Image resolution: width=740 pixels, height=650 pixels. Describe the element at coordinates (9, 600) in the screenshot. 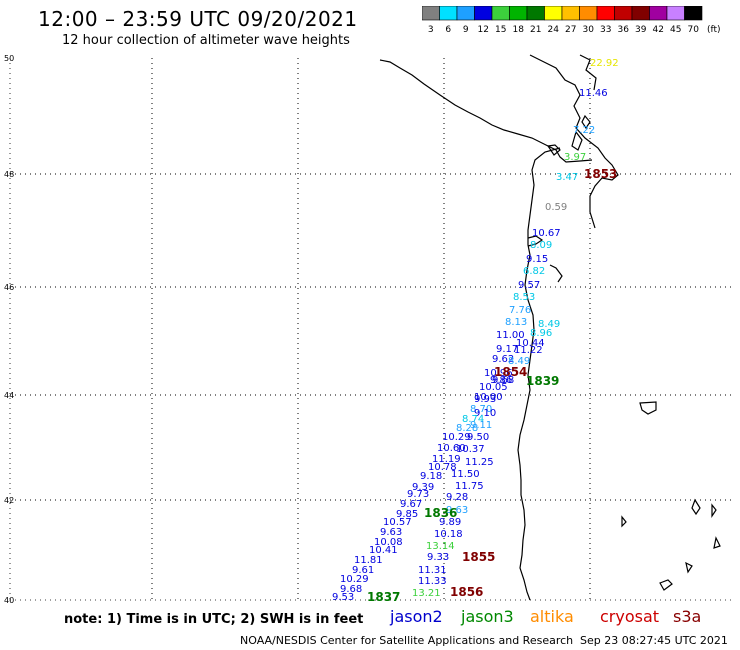

I see `lat-tick-label: 40` at that location.